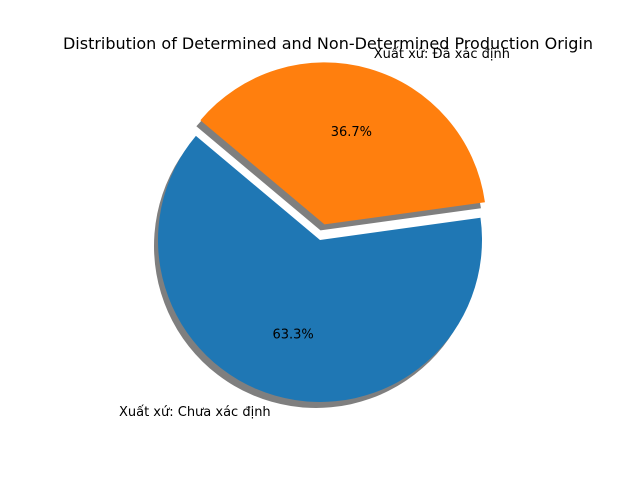  Describe the element at coordinates (442, 54) in the screenshot. I see `slice-label-xuat-xu-da-xac-dinh: Xuất xứ: Đã xác định` at that location.